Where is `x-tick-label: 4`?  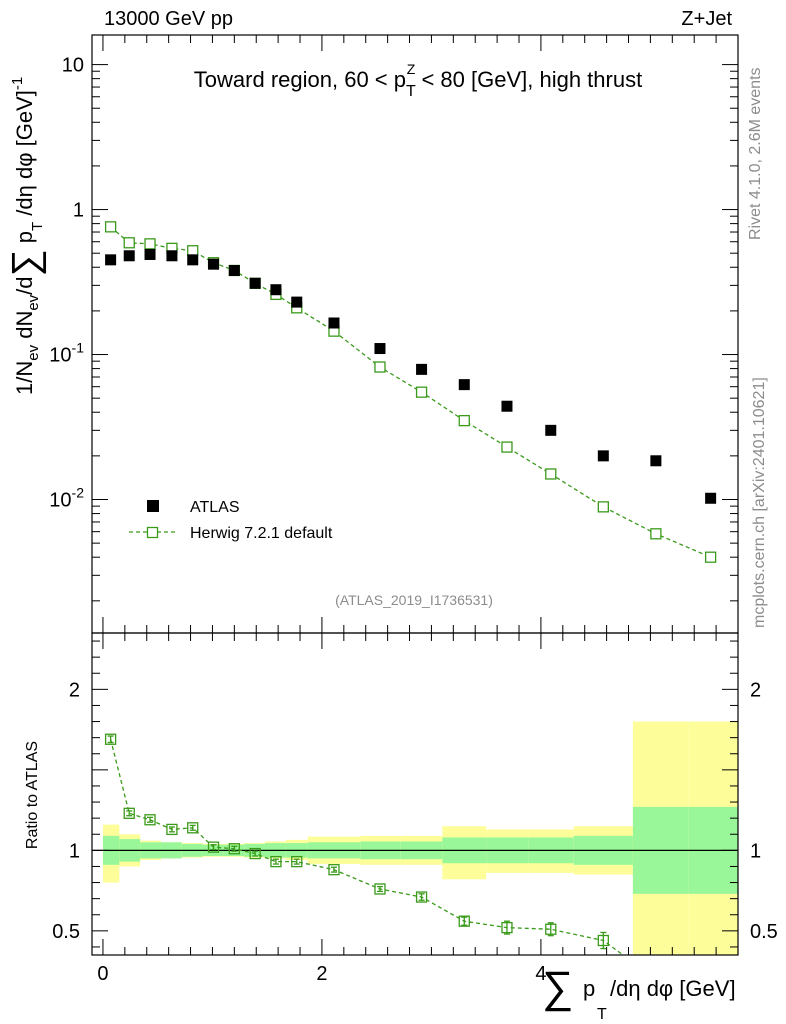
x-tick-label: 4 is located at coordinates (540, 974).